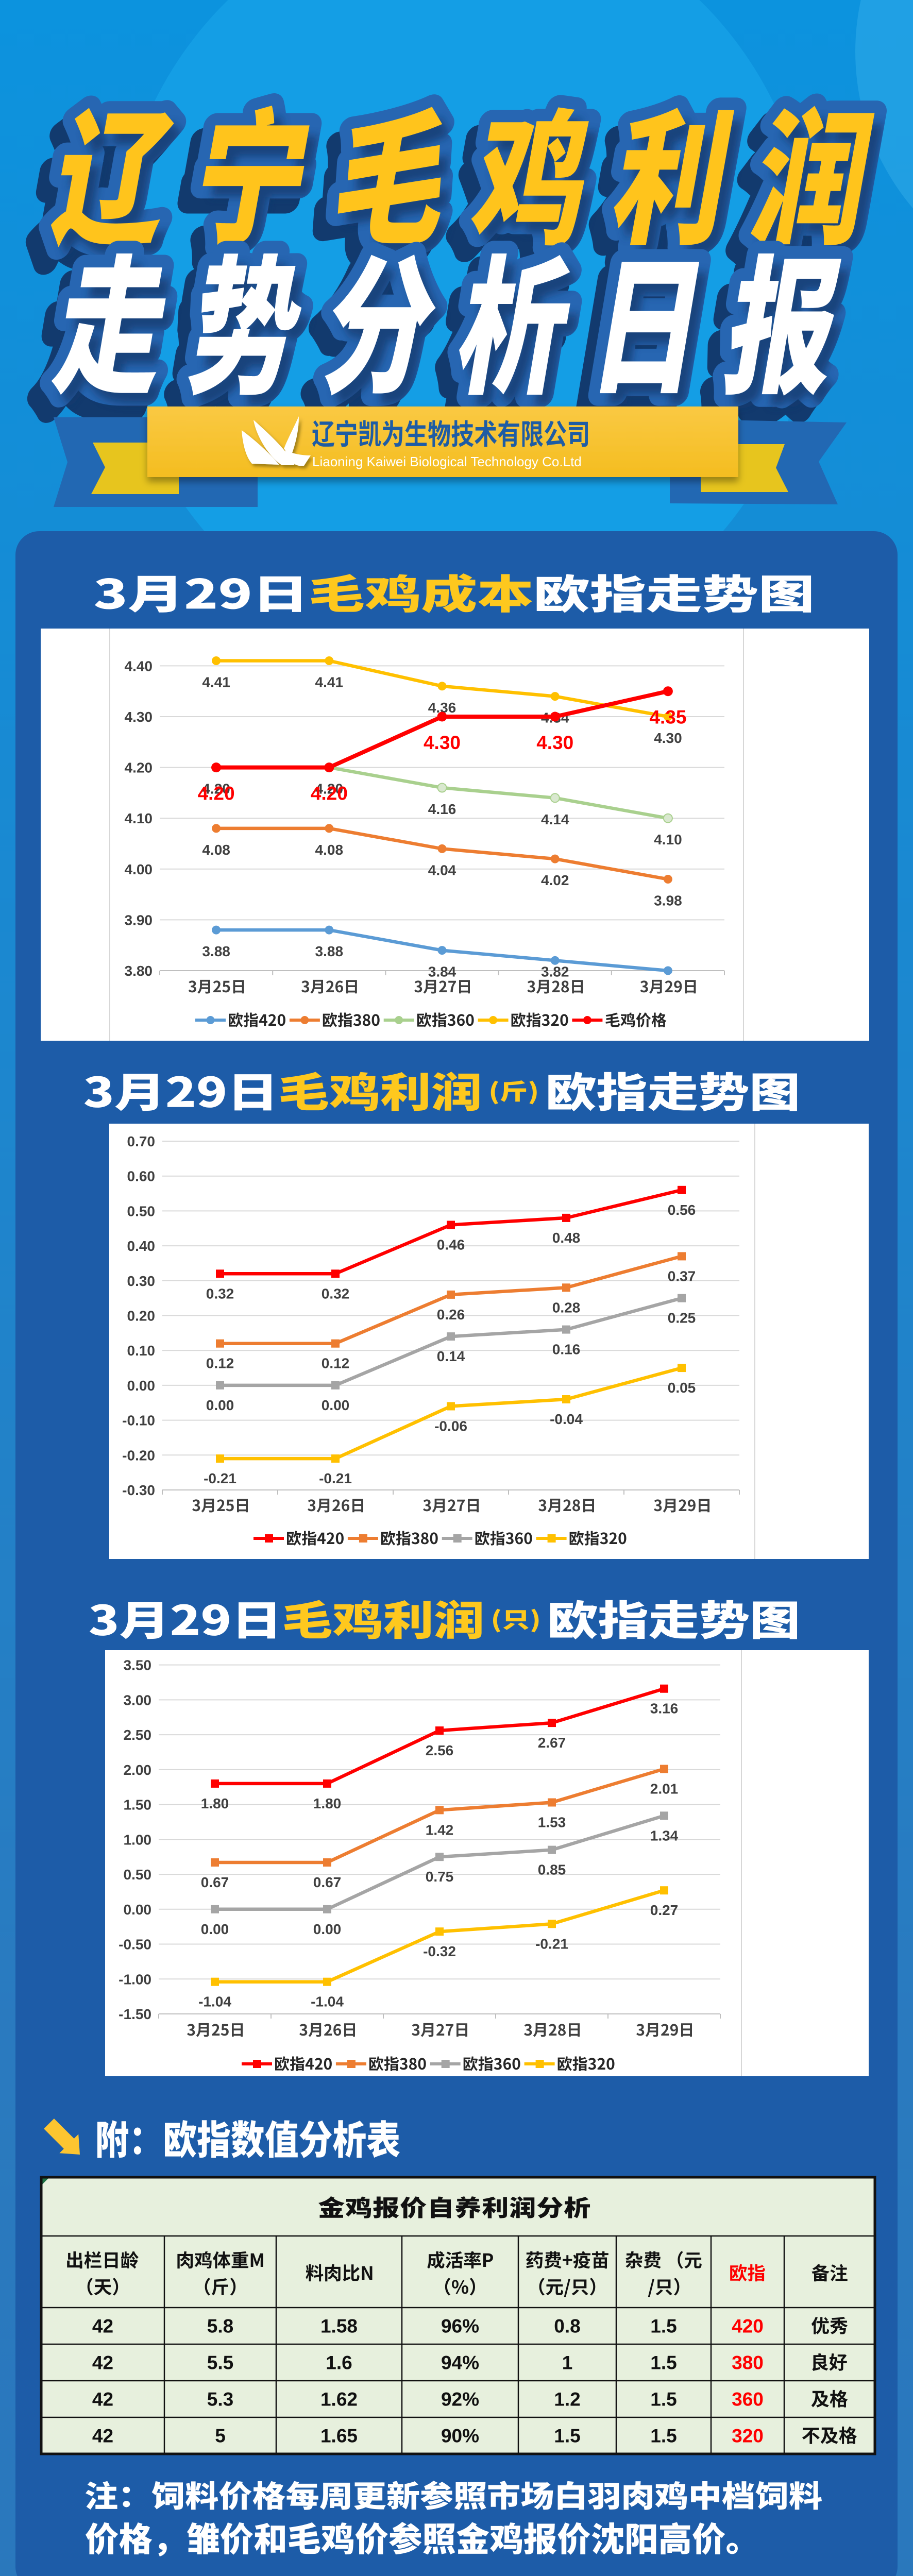 The width and height of the screenshot is (913, 2576). I want to click on svg-text: -0.32, so click(440, 1951).